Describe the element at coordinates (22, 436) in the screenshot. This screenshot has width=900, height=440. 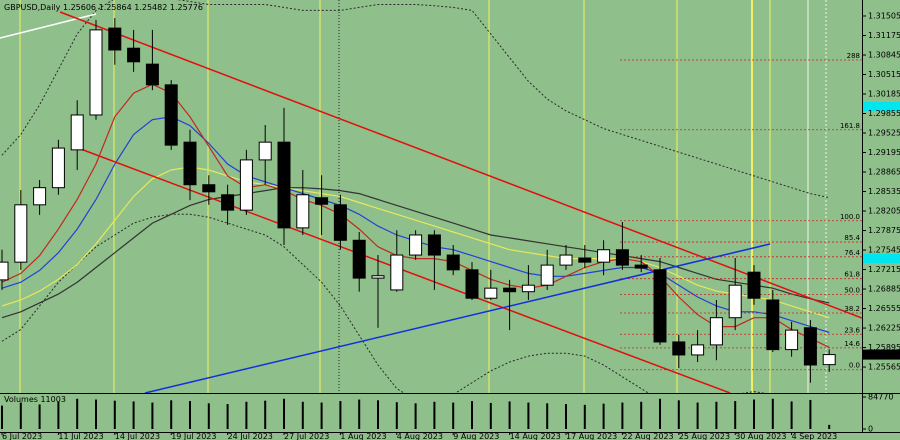
I see `x-tick-label: 6 Jul 2023` at that location.